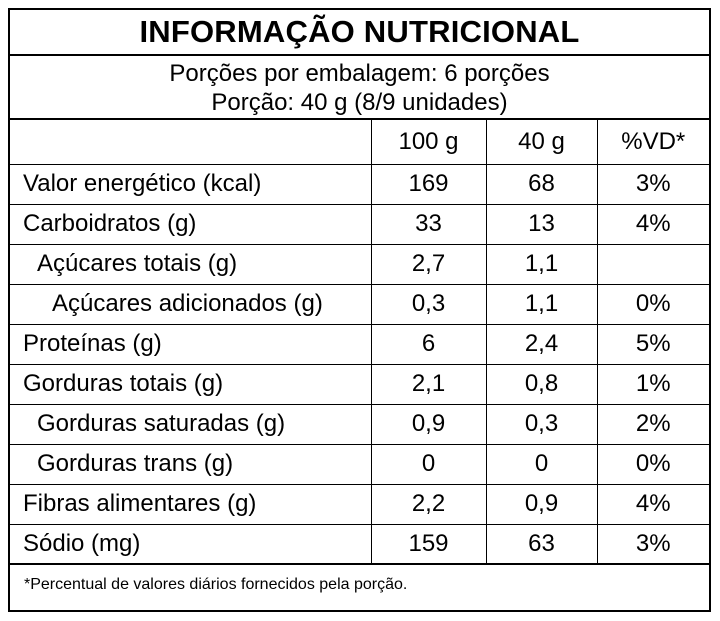 This screenshot has width=720, height=621. I want to click on nutrient-label: Valor energético (kcal), so click(191, 184).